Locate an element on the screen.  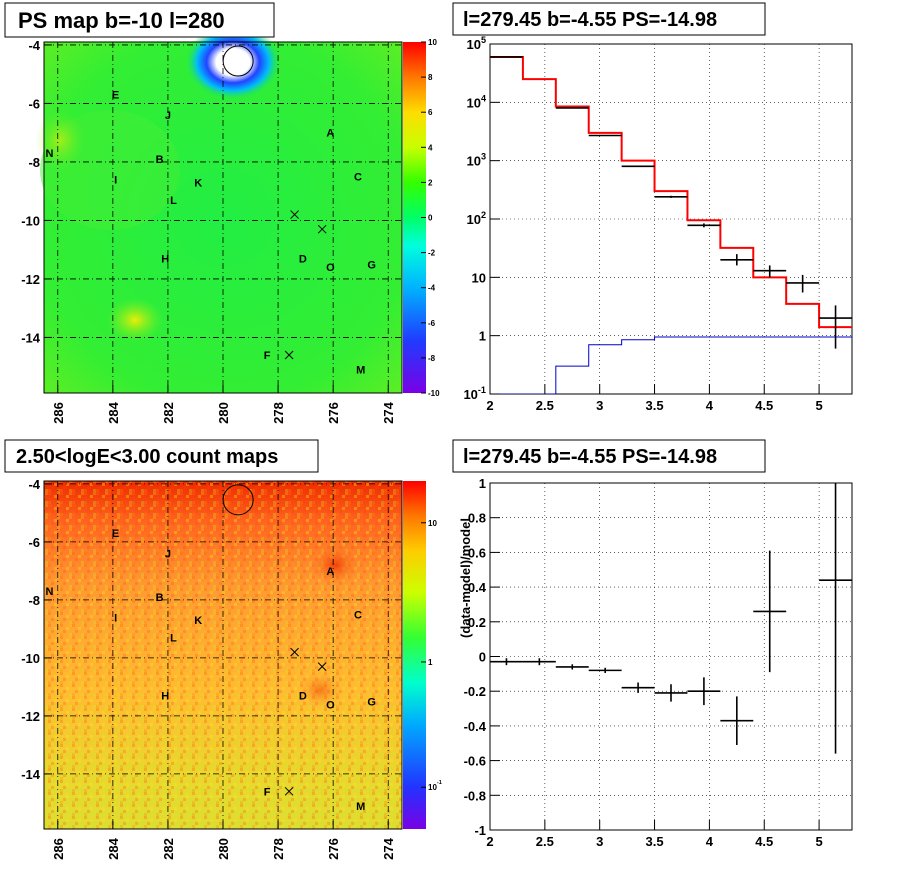
cnt-y-tick-label: -6 is located at coordinates (34, 542).